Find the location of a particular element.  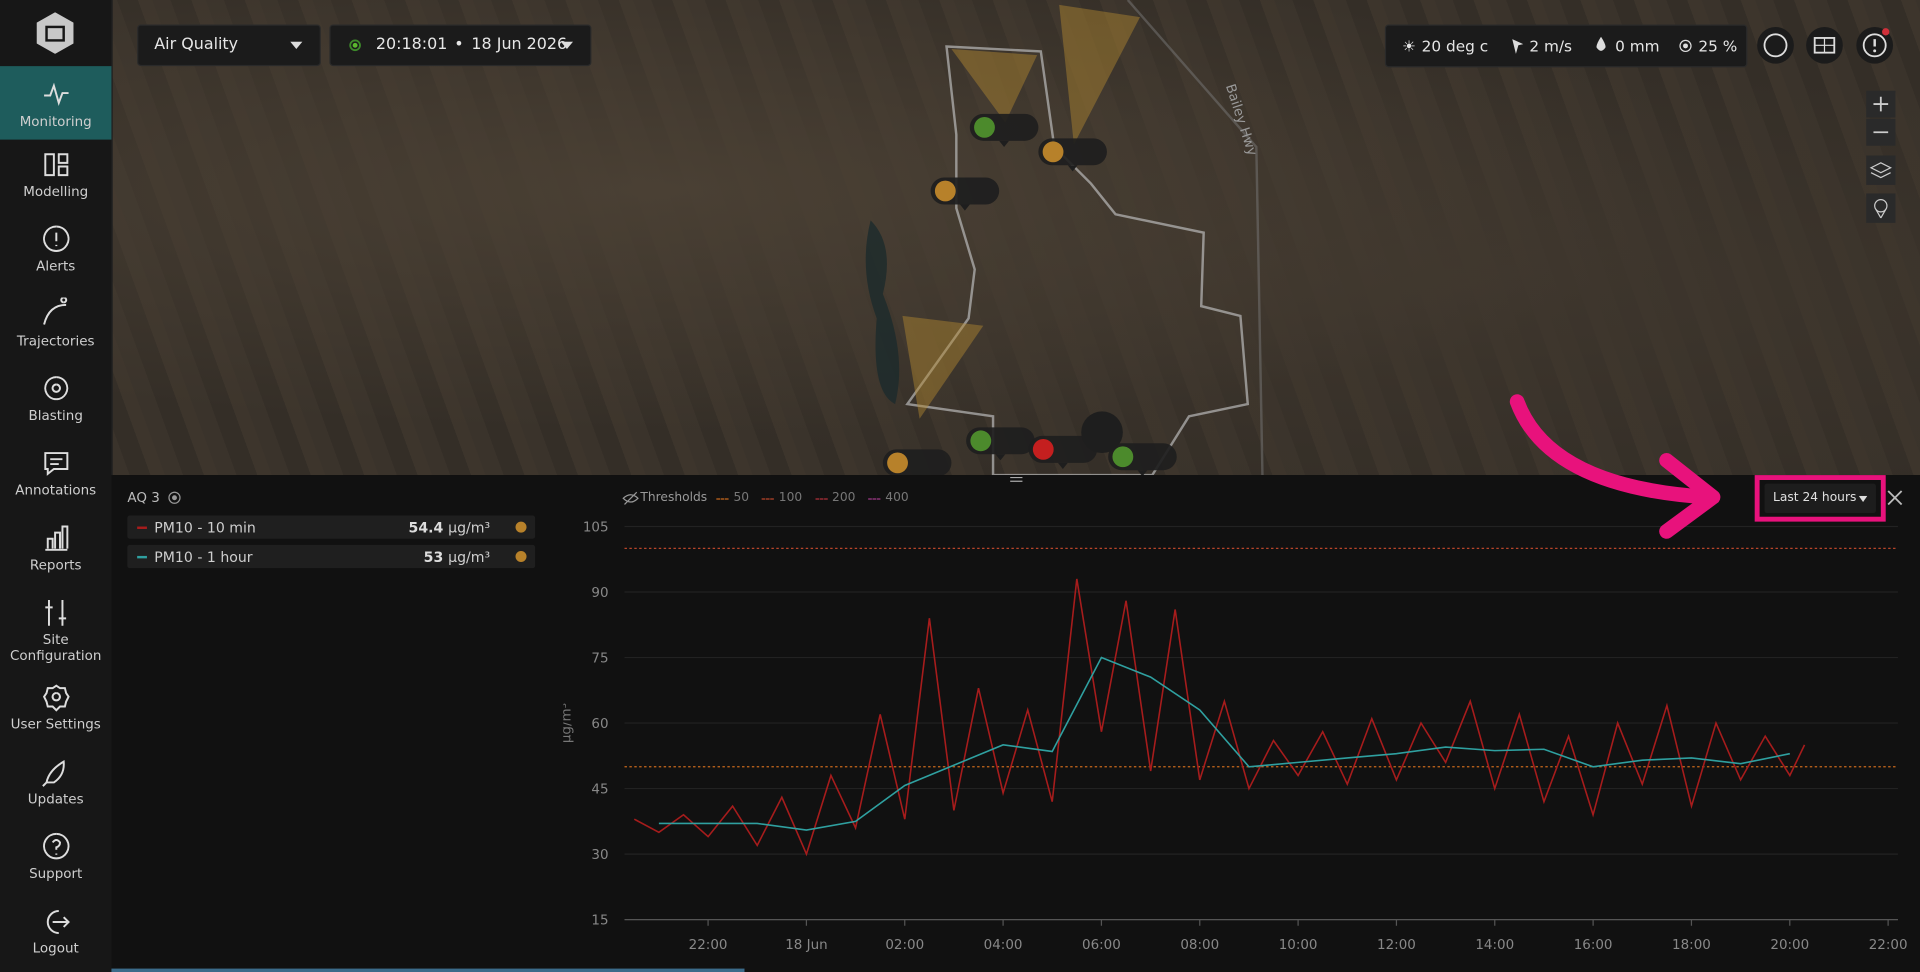

nav-item: Support is located at coordinates (55, 857).